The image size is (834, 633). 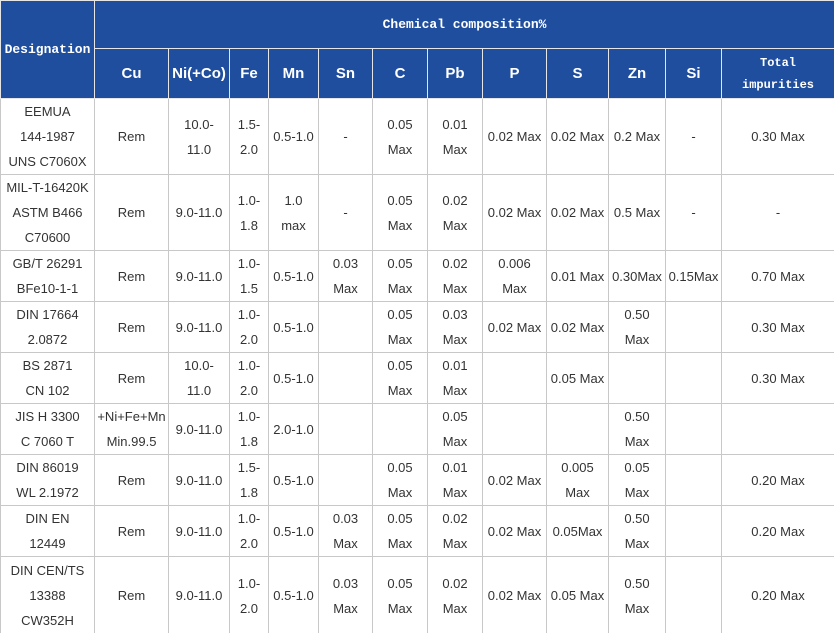 What do you see at coordinates (47, 49) in the screenshot?
I see `designation-header: Designation` at bounding box center [47, 49].